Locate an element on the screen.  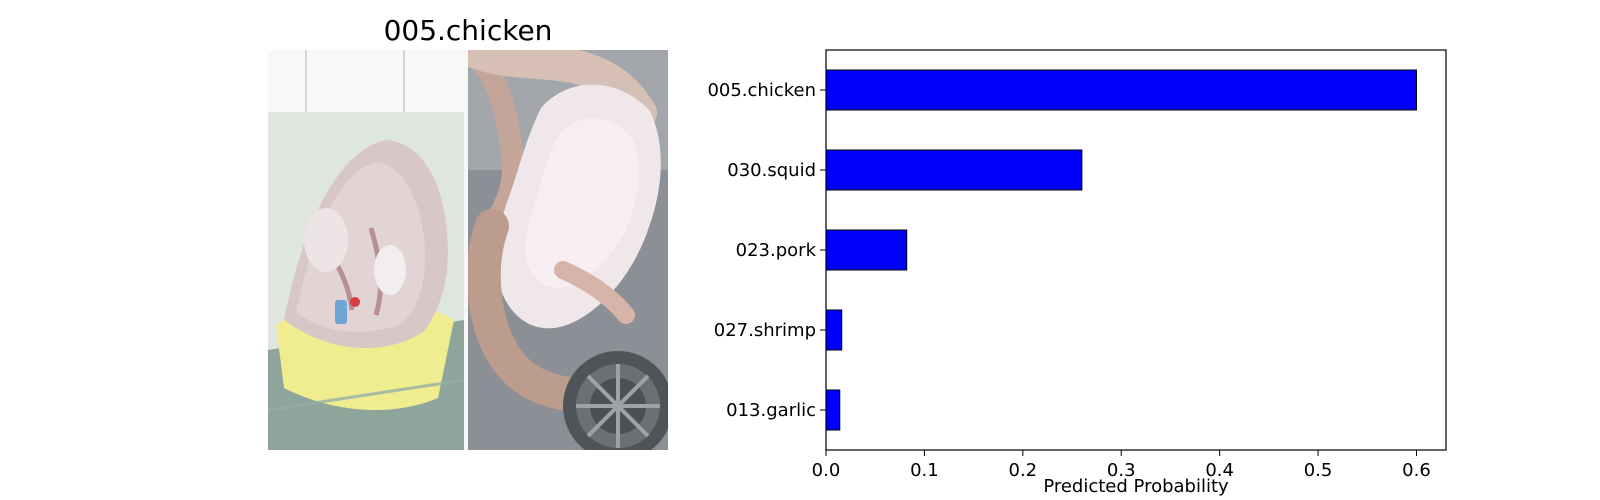
chicken-tray-illustration is located at coordinates (366, 250).